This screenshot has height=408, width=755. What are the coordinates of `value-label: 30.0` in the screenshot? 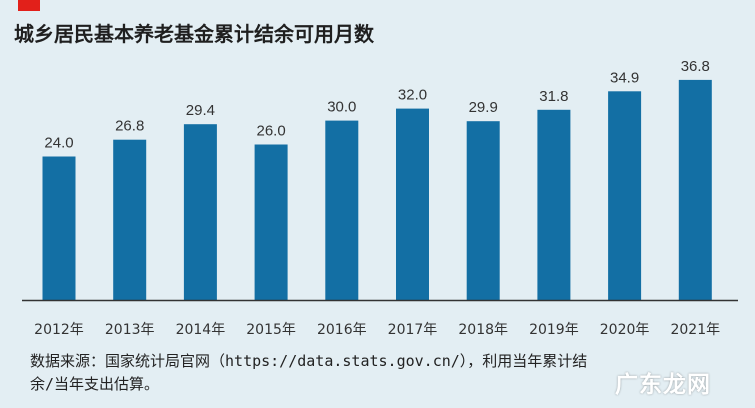 It's located at (341, 107).